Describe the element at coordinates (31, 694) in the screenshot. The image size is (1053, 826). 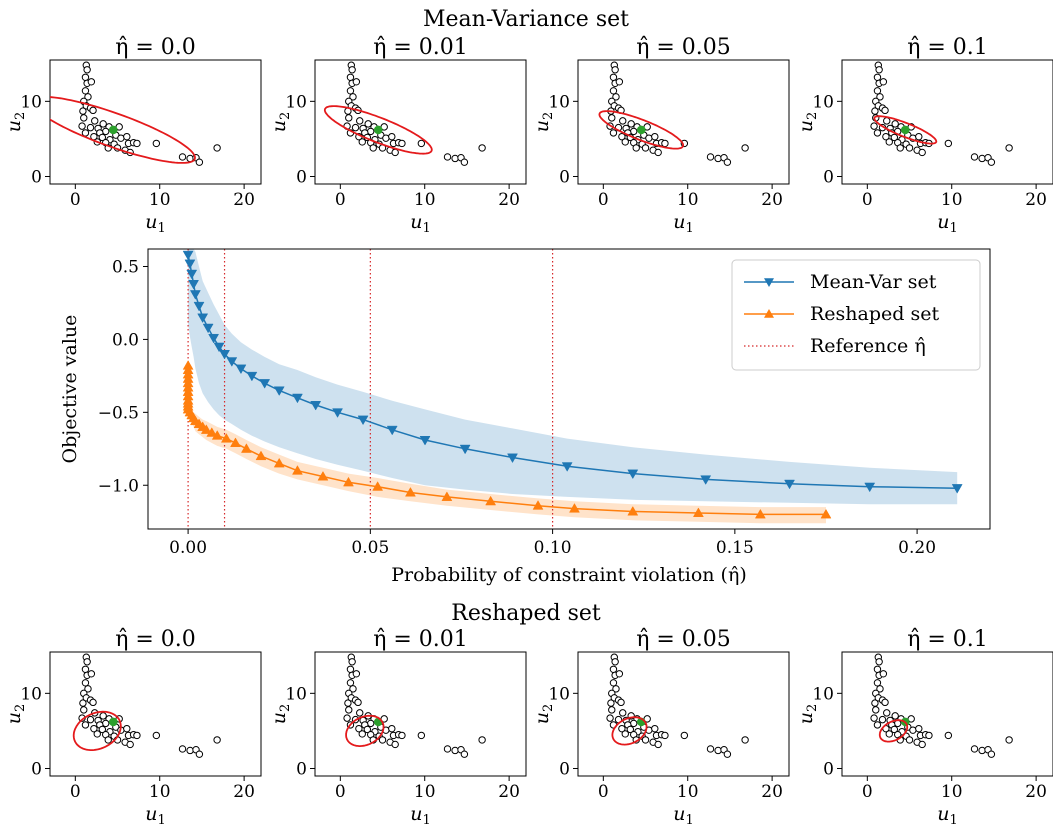
I see `y-tick-label: 10` at that location.